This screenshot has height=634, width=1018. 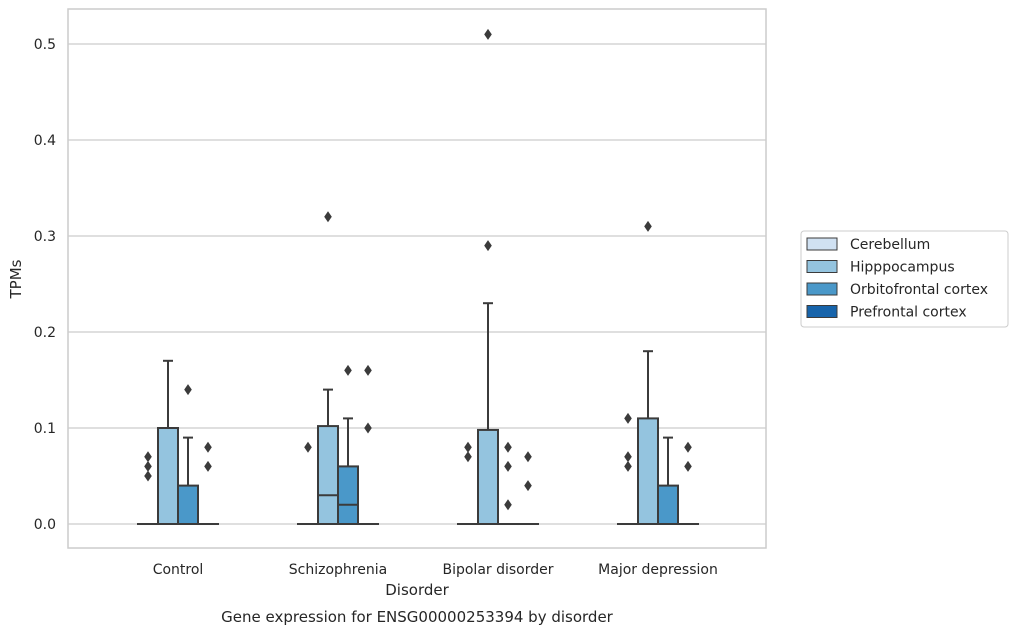 What do you see at coordinates (45, 45) in the screenshot?
I see `y-tick-label: 0.5` at bounding box center [45, 45].